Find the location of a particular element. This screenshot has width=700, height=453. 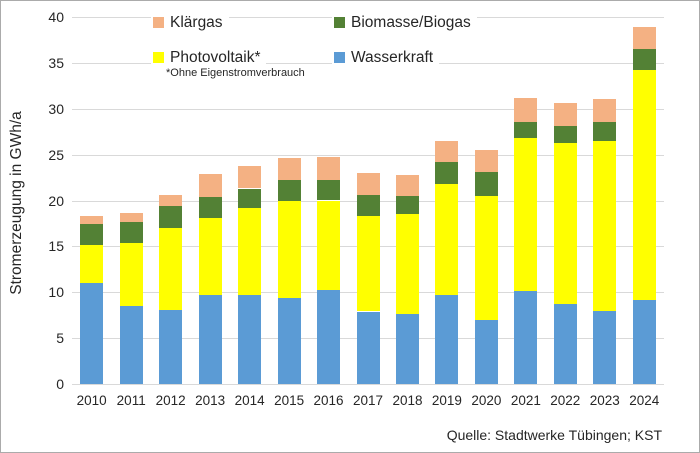

bar-segment-wasserkraft-2010 is located at coordinates (92, 333).